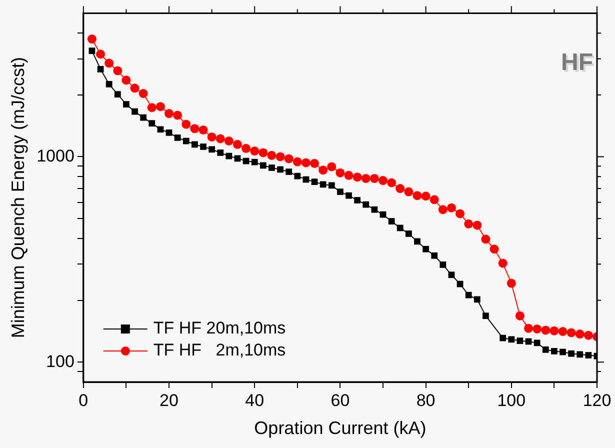  What do you see at coordinates (254, 400) in the screenshot?
I see `x-tick-label: 40` at bounding box center [254, 400].